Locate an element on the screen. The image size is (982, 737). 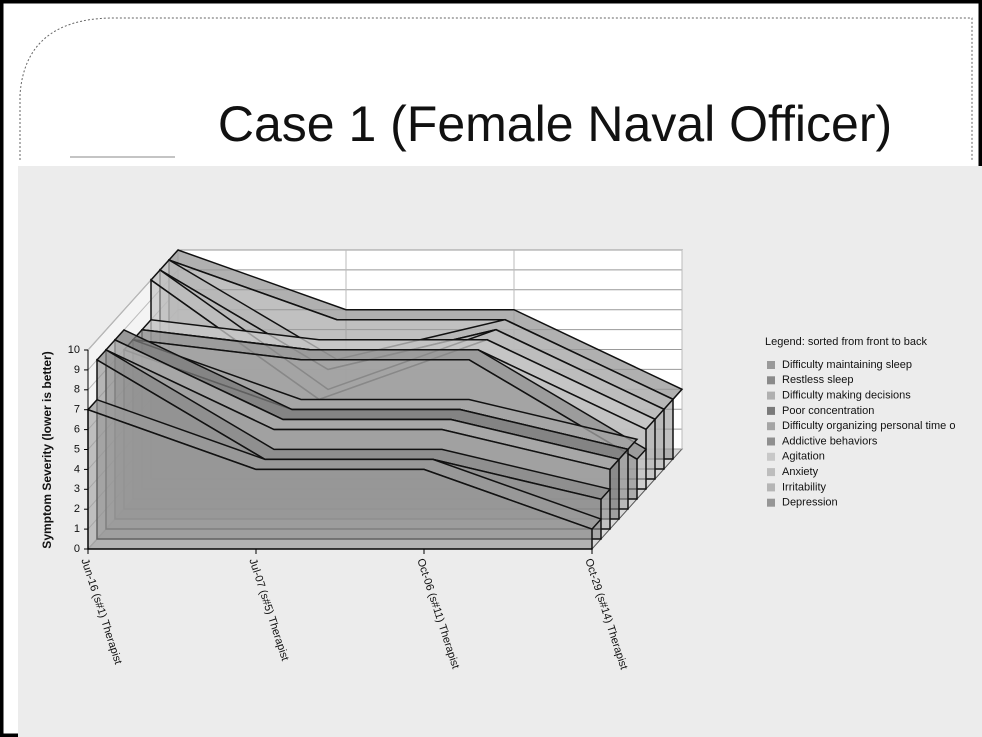
legend-label: Anxiety is located at coordinates (800, 472).